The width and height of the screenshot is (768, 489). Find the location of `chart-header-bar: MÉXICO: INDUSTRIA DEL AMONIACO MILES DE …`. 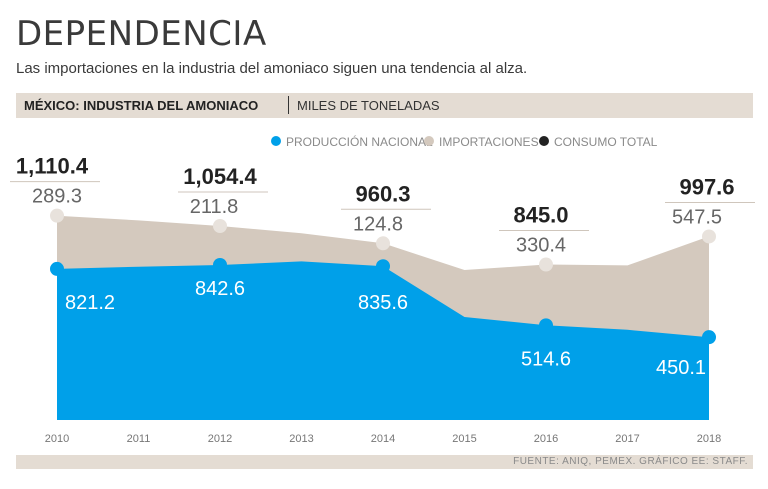

chart-header-bar: MÉXICO: INDUSTRIA DEL AMONIACO MILES DE … is located at coordinates (384, 105).